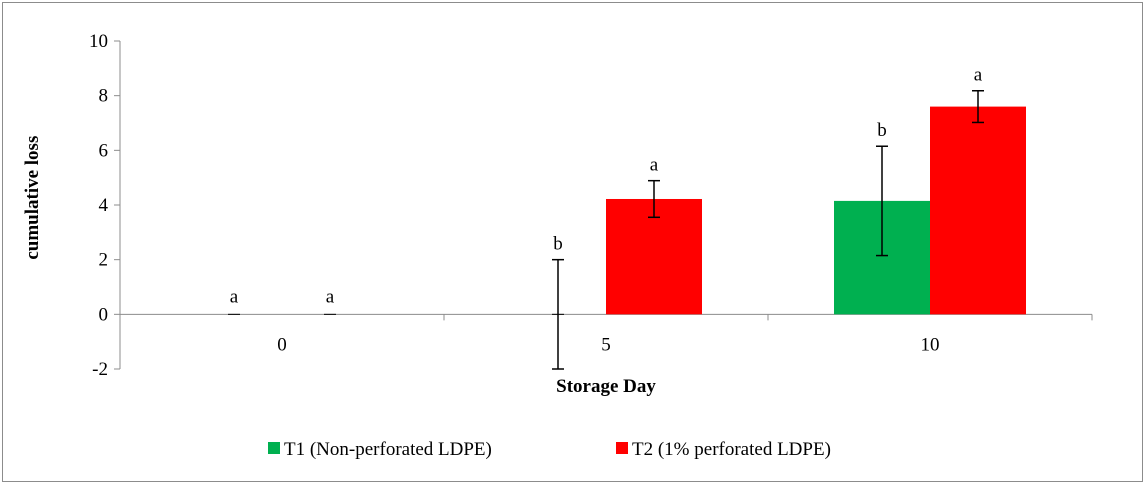 The image size is (1147, 486). What do you see at coordinates (32, 198) in the screenshot?
I see `y-axis-title: cumulative loss` at bounding box center [32, 198].